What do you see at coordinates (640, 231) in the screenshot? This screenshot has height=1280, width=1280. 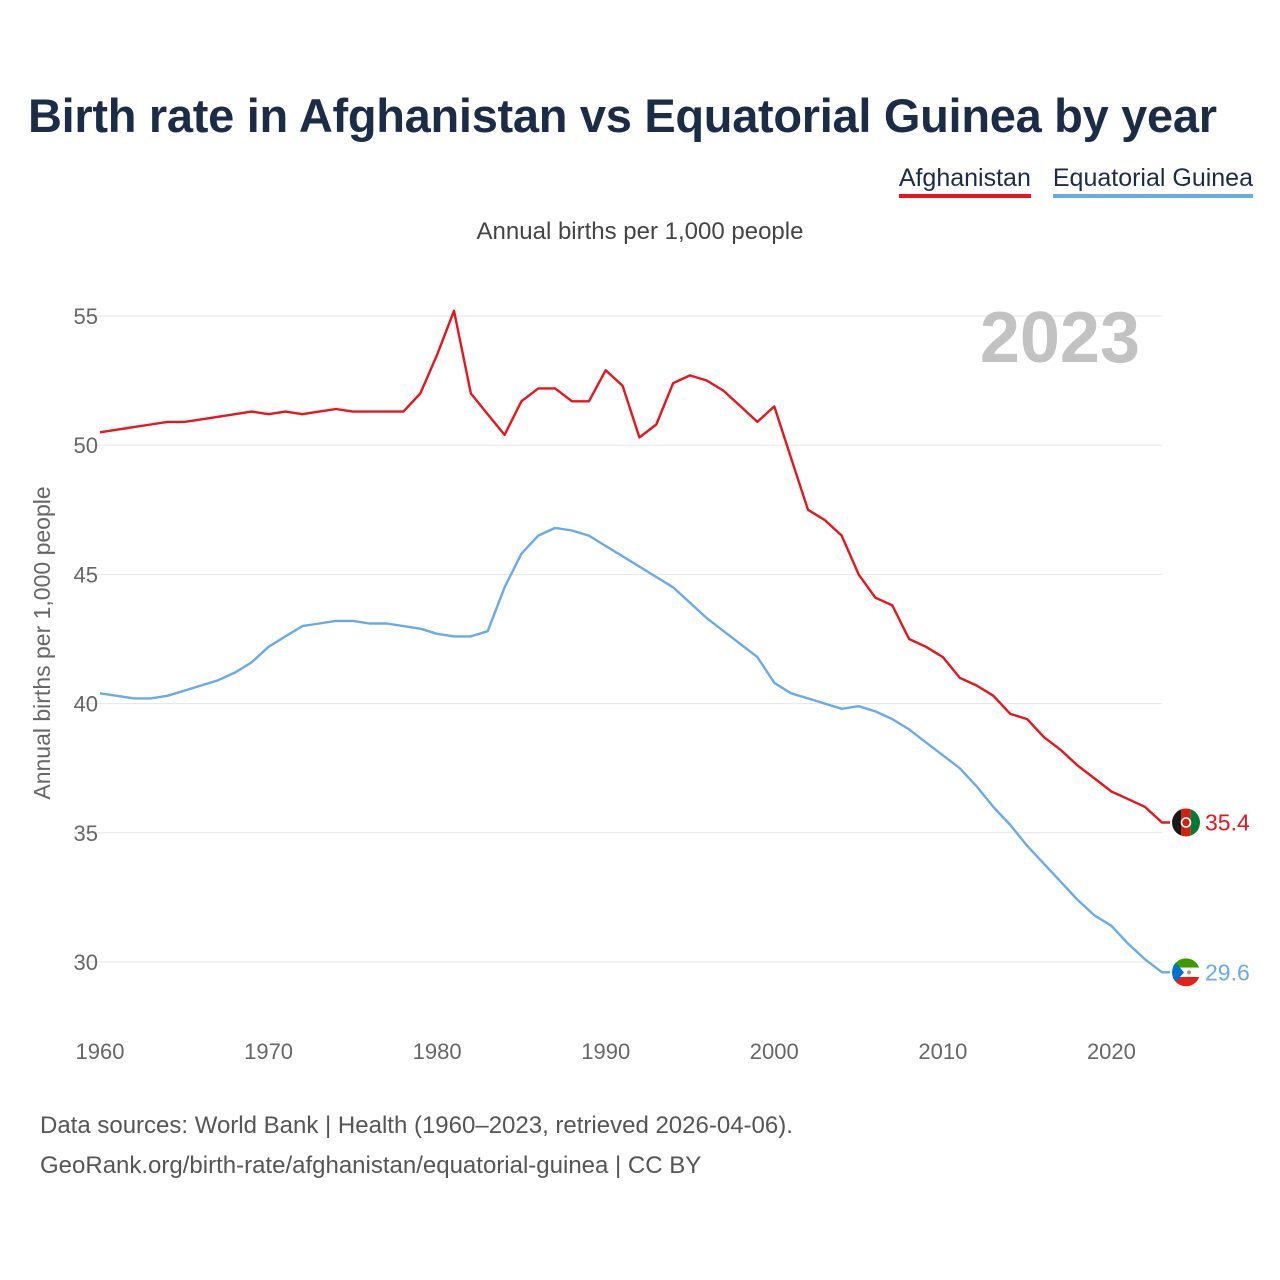 I see `chart-subtitle: Annual births per 1,000 people` at bounding box center [640, 231].